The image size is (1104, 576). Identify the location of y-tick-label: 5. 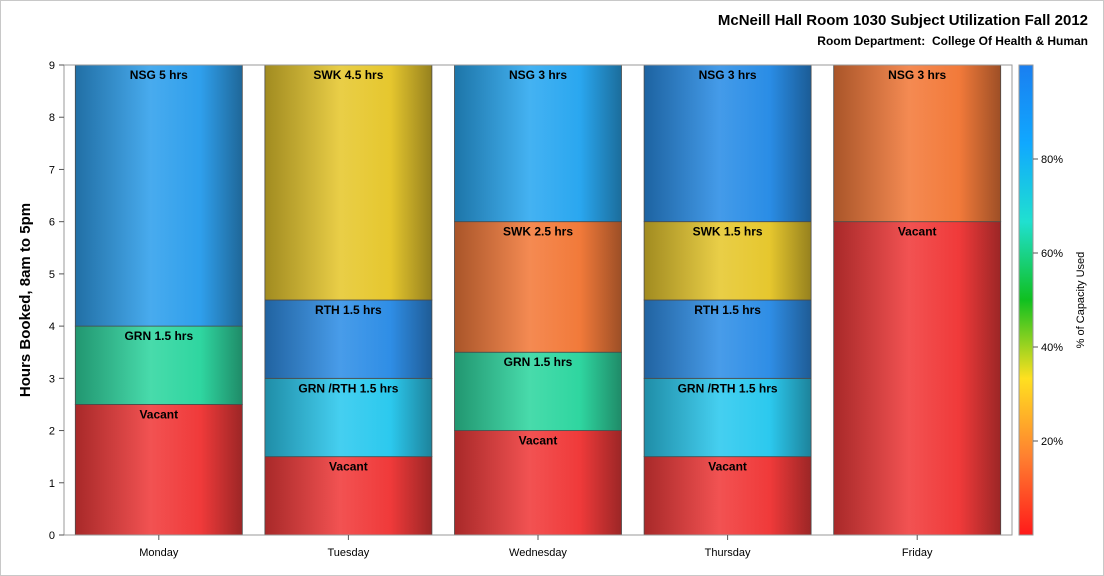
(52, 275).